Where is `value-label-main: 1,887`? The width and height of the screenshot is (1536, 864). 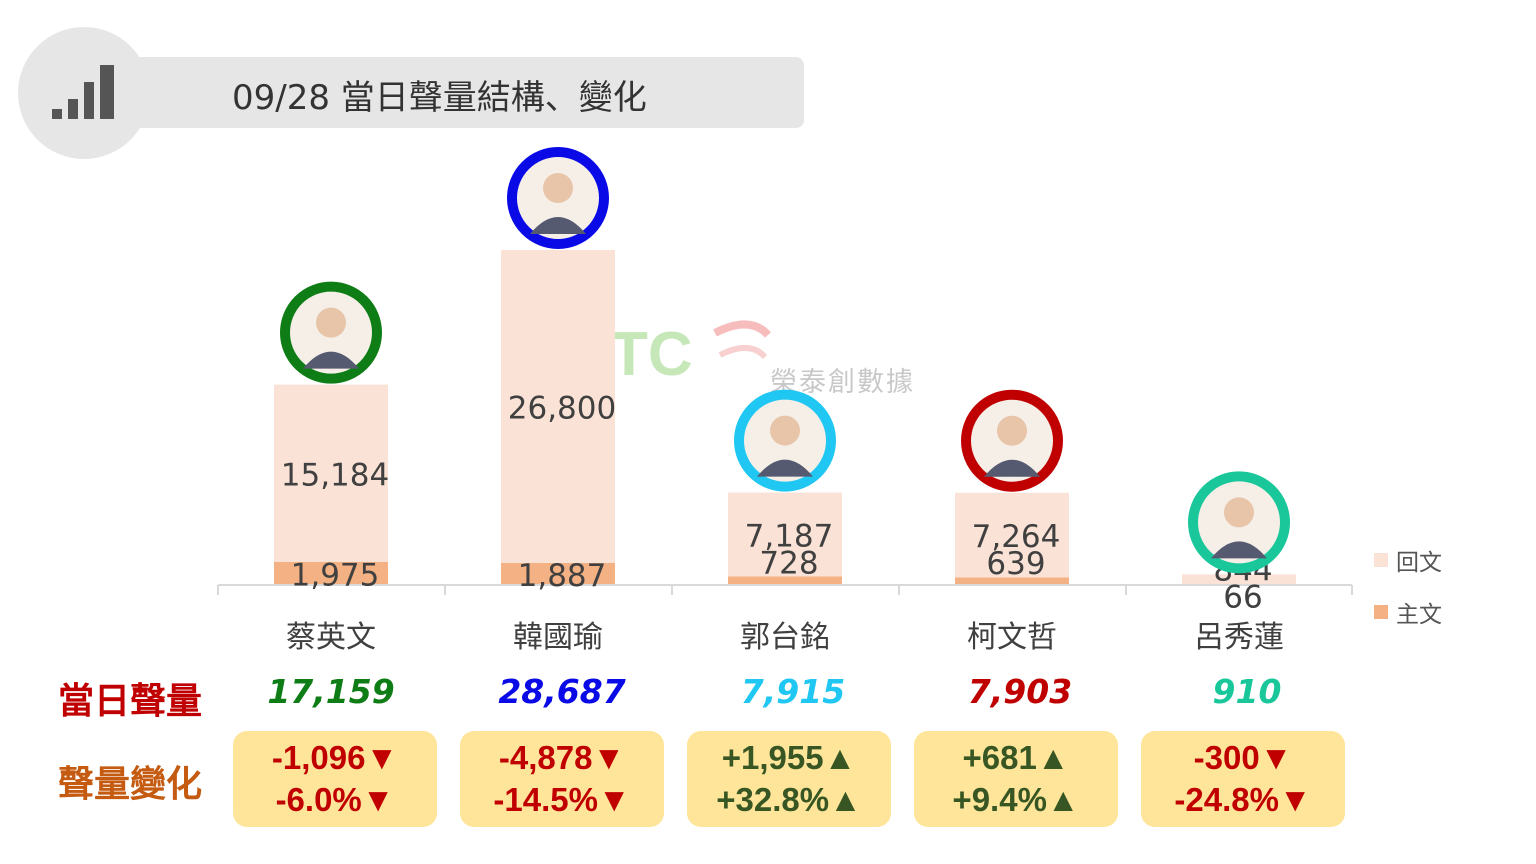 value-label-main: 1,887 is located at coordinates (562, 576).